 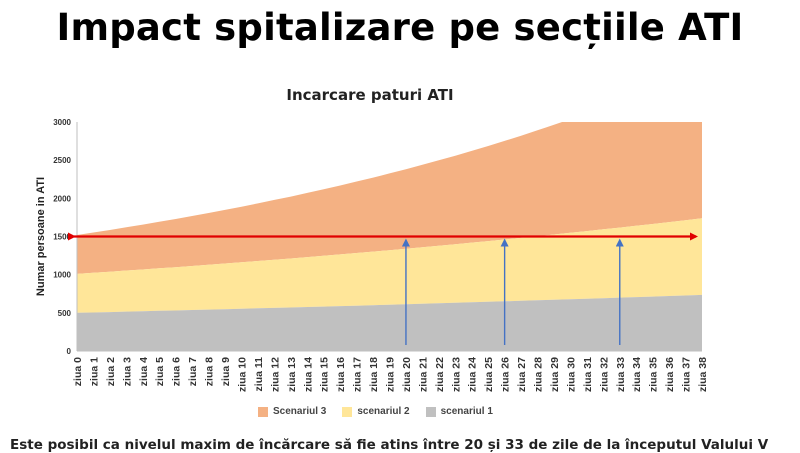 What do you see at coordinates (177, 371) in the screenshot?
I see `x-tick-label: ziua 6` at bounding box center [177, 371].